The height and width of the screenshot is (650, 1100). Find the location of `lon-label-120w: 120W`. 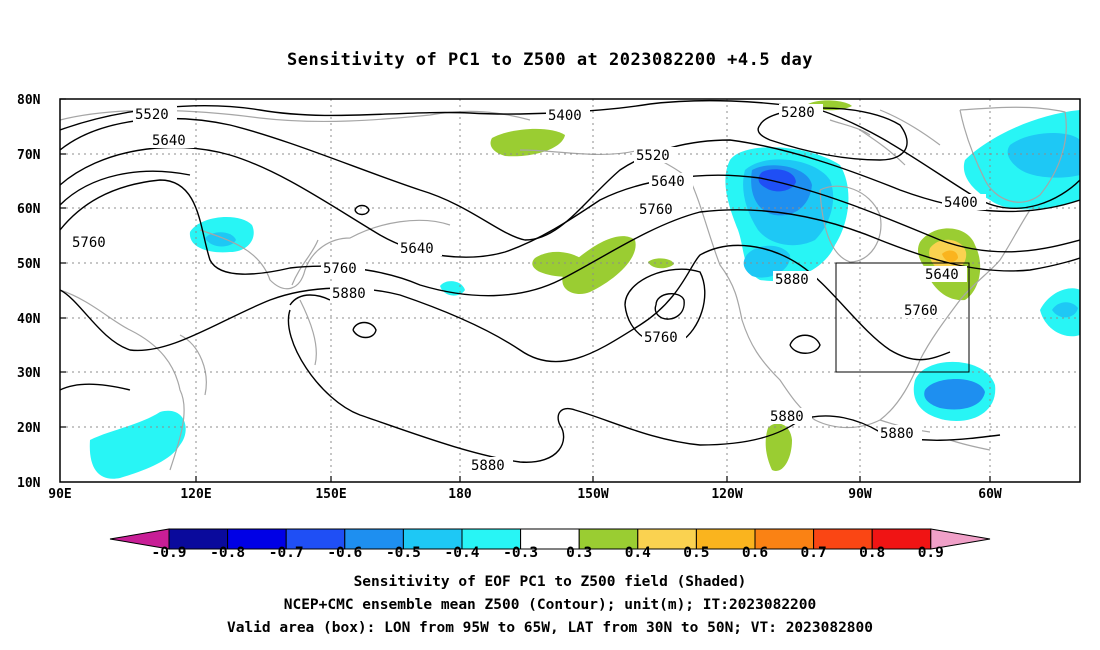

lon-label-120w: 120W is located at coordinates (726, 494).